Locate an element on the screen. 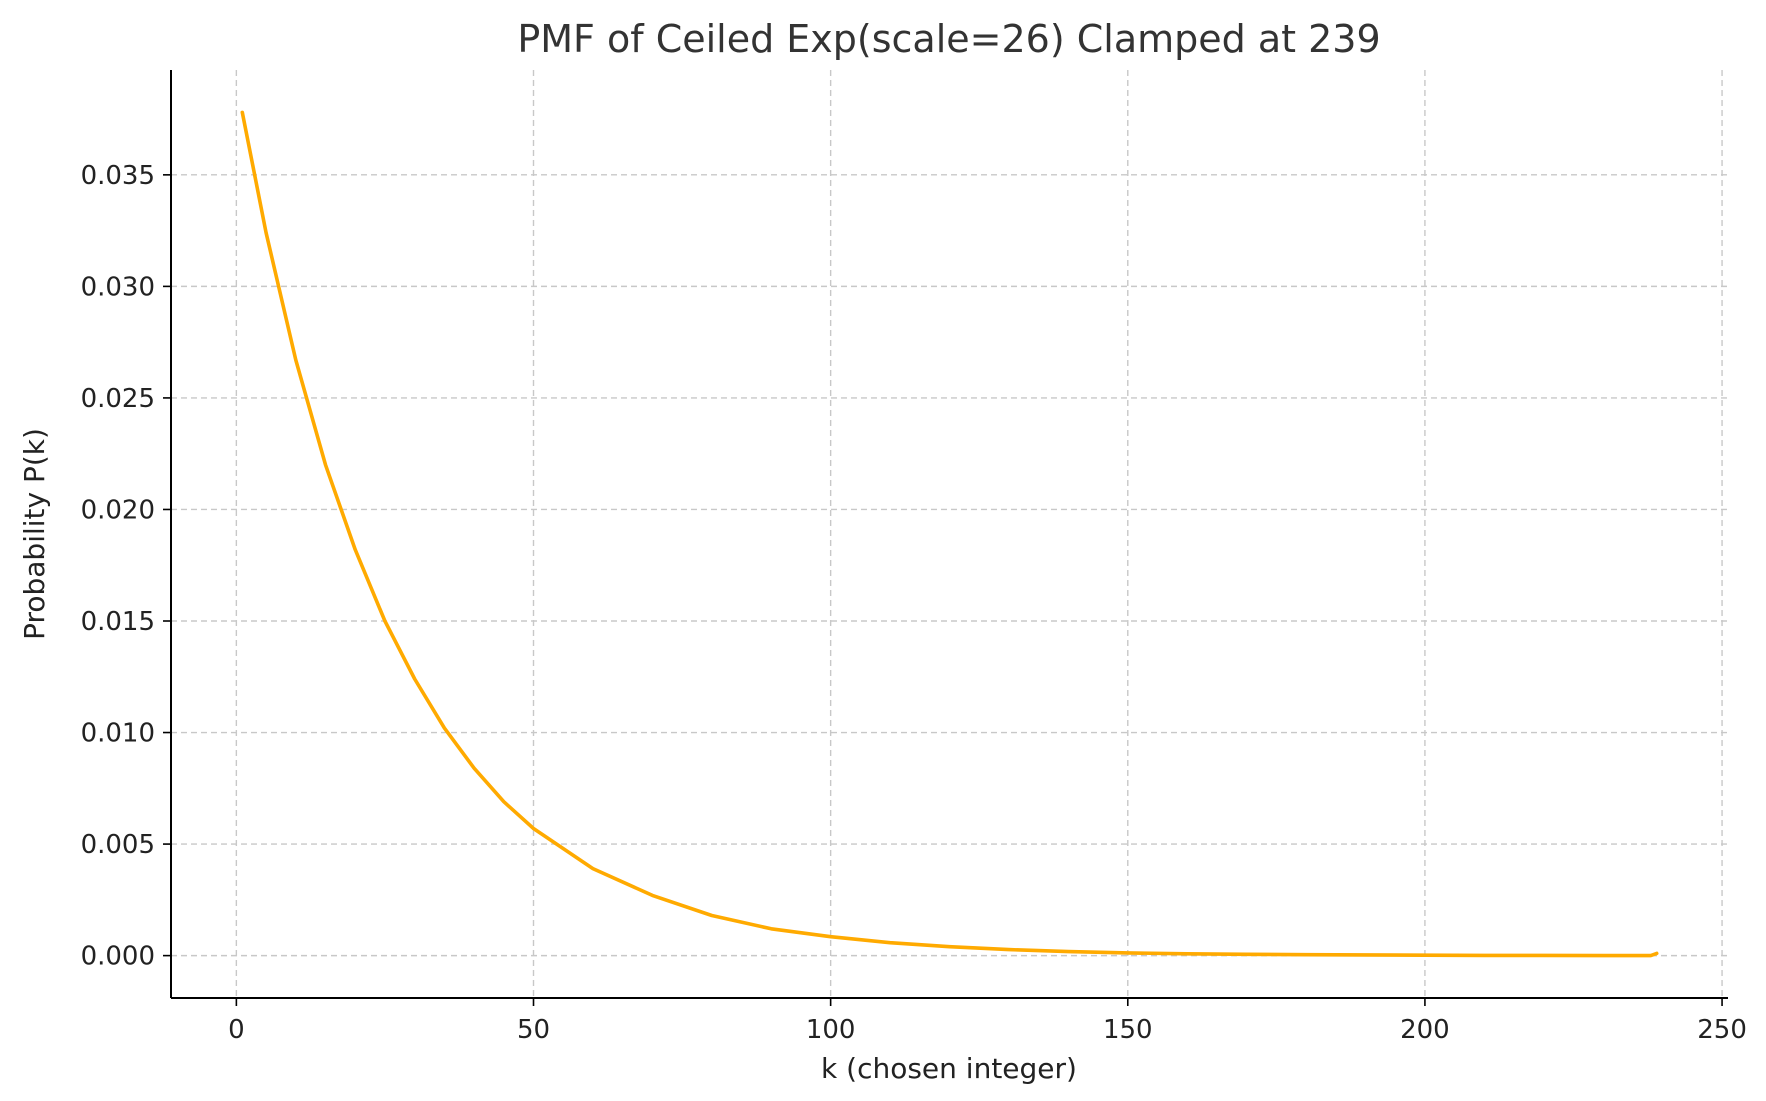  y-tick-label: 0.010 is located at coordinates (118, 734).